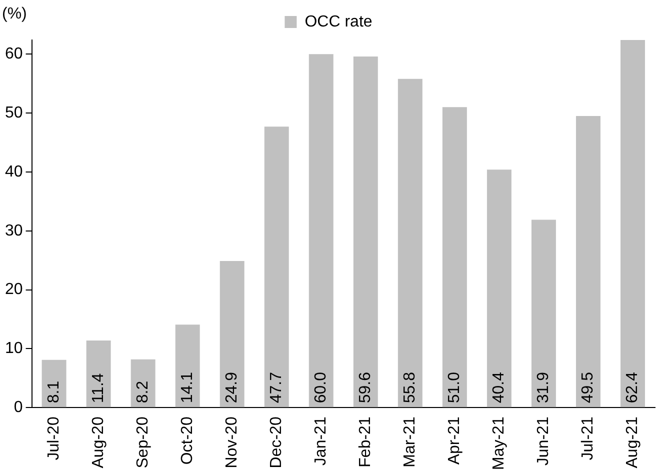 Image resolution: width=665 pixels, height=473 pixels. I want to click on x-tick-label: Sep-20, so click(143, 442).